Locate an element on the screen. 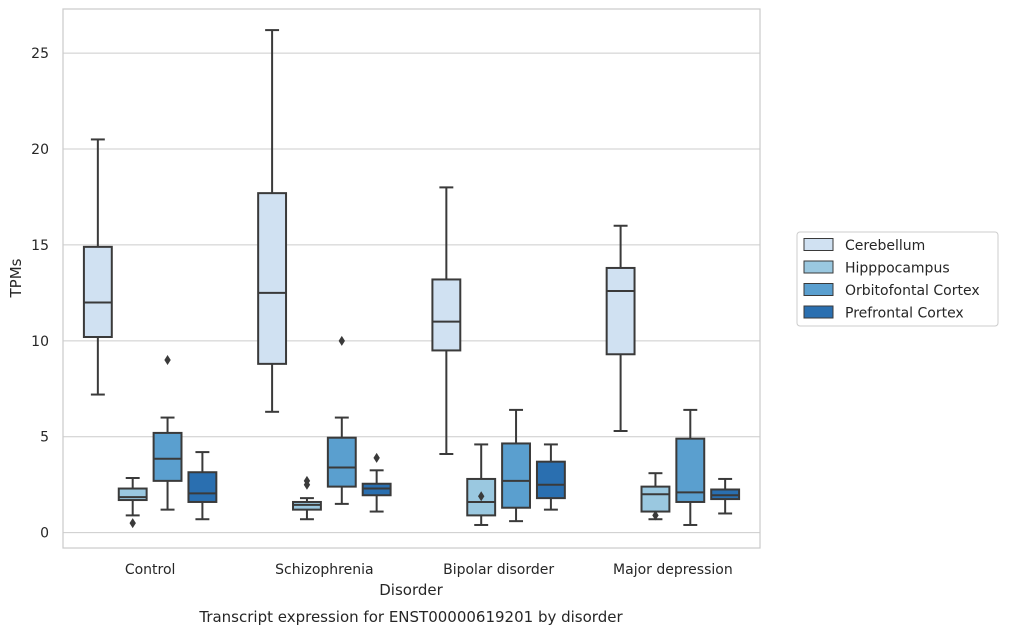 The image size is (1009, 634). y-tick-label: 10 is located at coordinates (40, 342).